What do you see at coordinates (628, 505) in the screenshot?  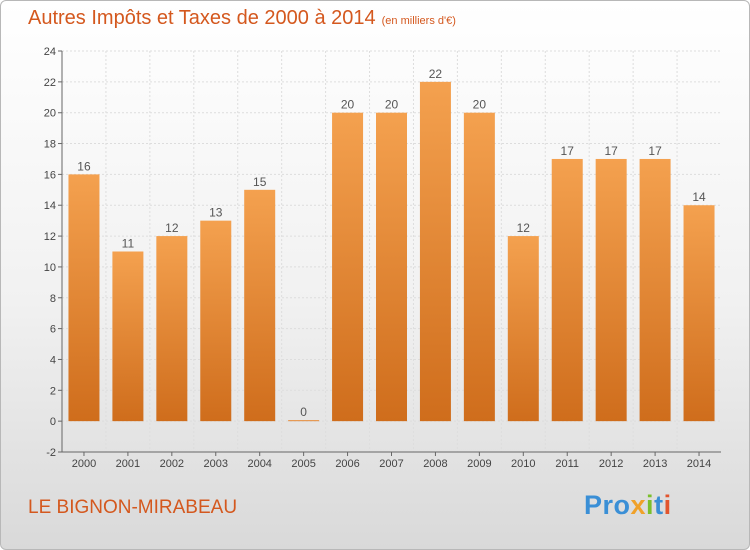 I see `proxiti-logo: Proxiti` at bounding box center [628, 505].